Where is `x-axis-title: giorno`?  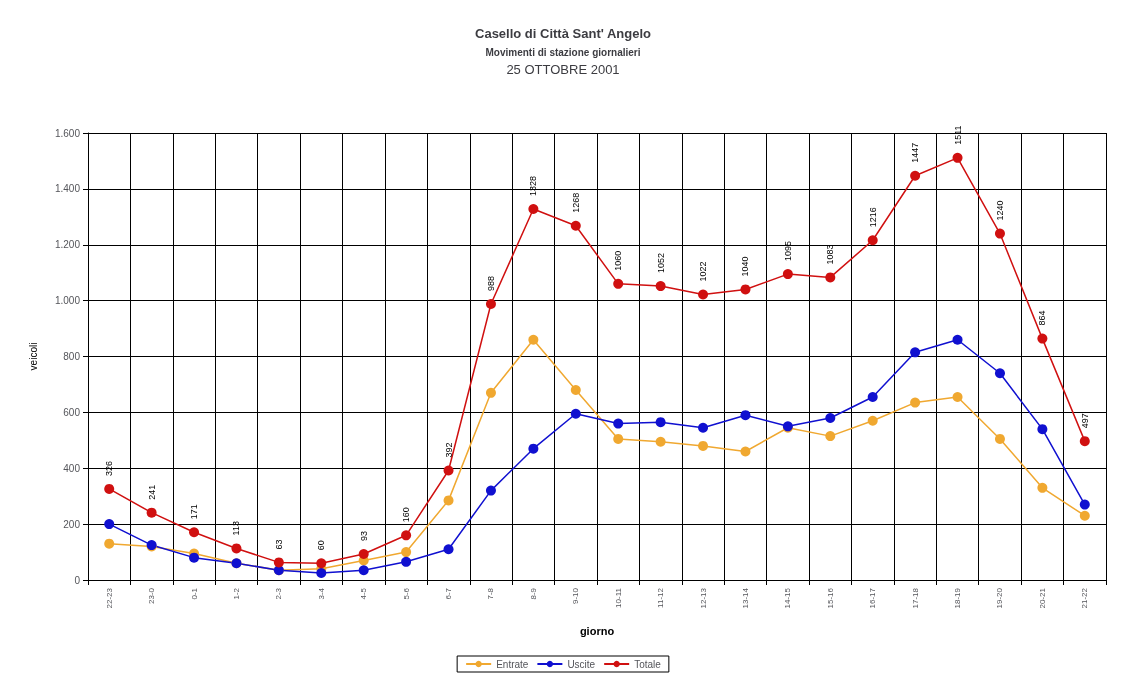 x-axis-title: giorno is located at coordinates (597, 630).